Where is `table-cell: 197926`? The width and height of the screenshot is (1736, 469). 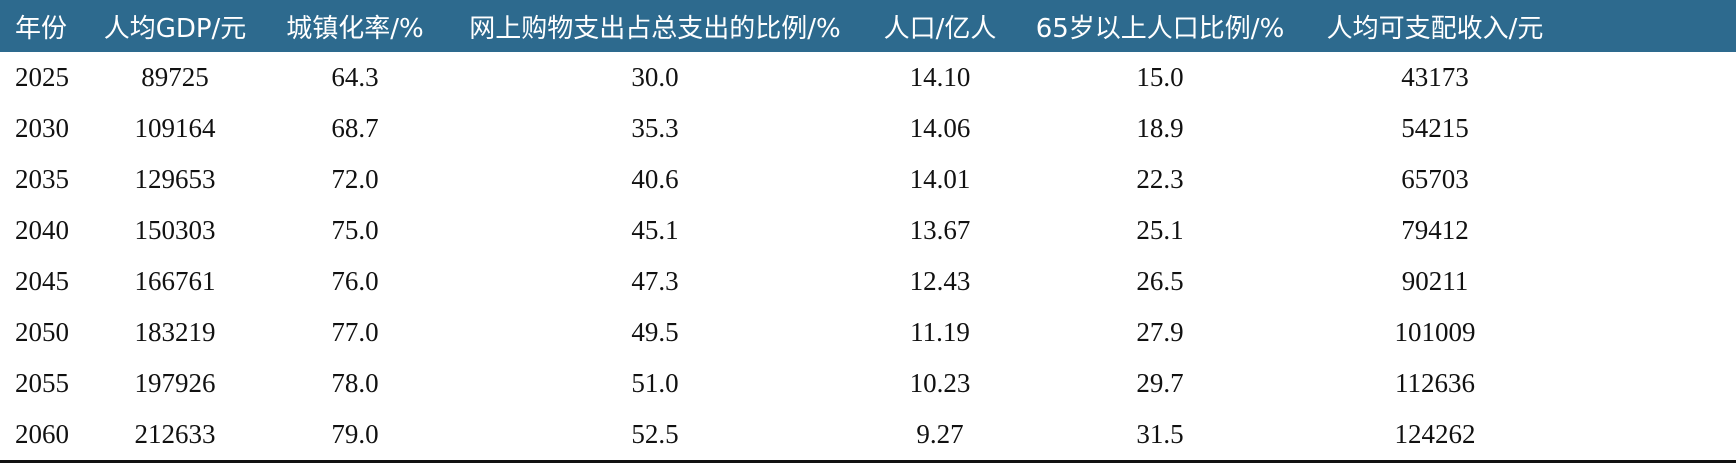 table-cell: 197926 is located at coordinates (175, 383).